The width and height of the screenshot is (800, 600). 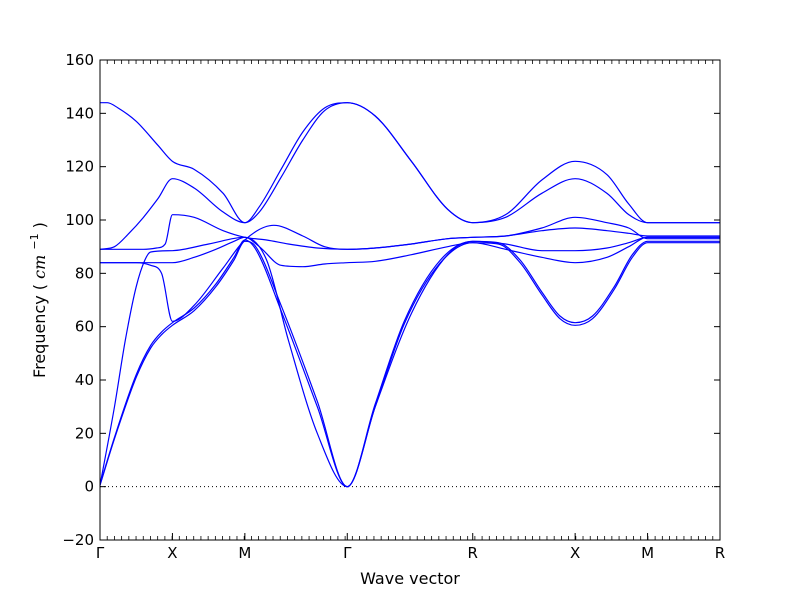 I want to click on y-tick-label: 120, so click(x=79, y=167).